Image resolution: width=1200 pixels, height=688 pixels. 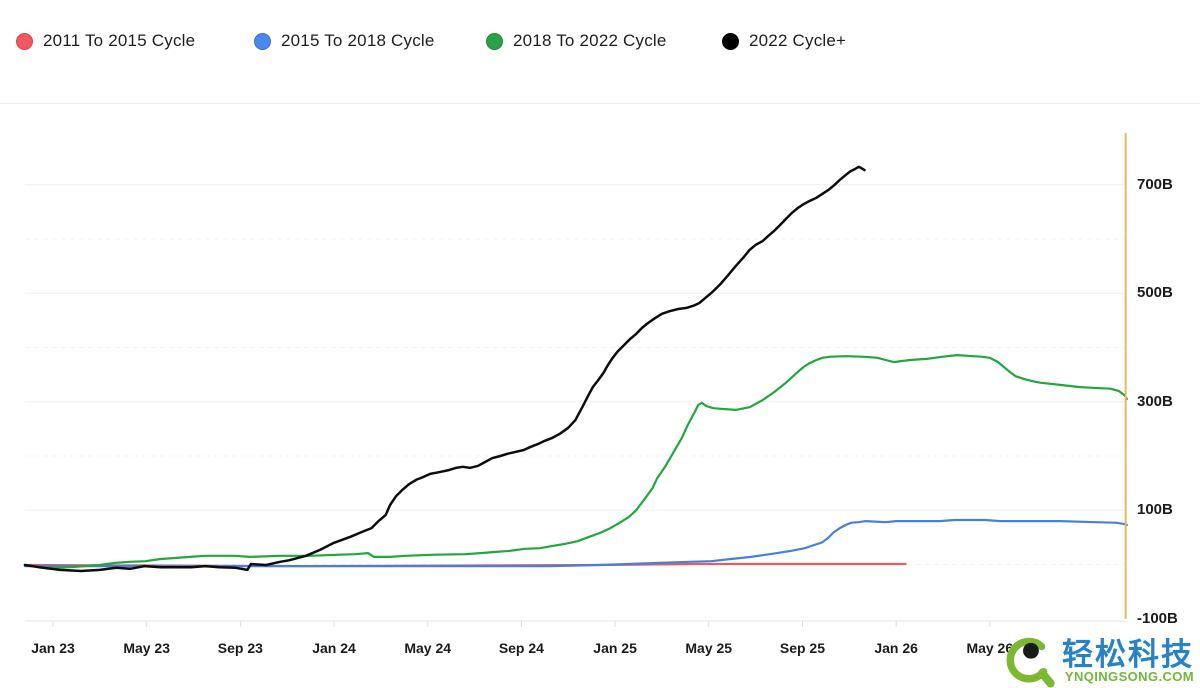 I want to click on watermark: 轻松科技 YNQINGSONG.COM, so click(x=1098, y=661).